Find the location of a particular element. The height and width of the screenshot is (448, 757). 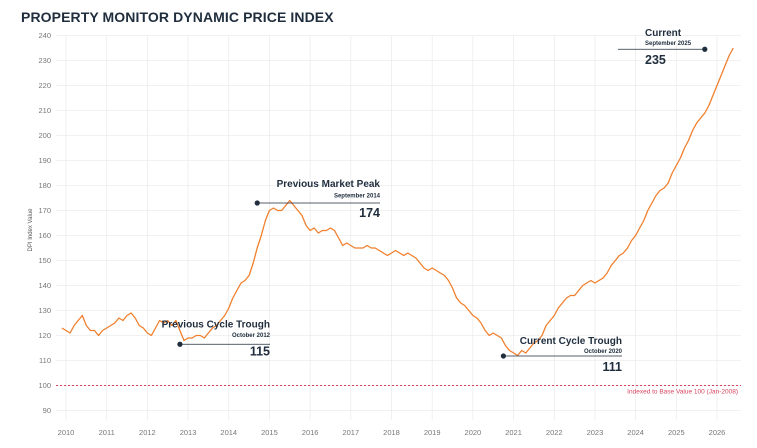

annotation-value: 115 is located at coordinates (260, 351).